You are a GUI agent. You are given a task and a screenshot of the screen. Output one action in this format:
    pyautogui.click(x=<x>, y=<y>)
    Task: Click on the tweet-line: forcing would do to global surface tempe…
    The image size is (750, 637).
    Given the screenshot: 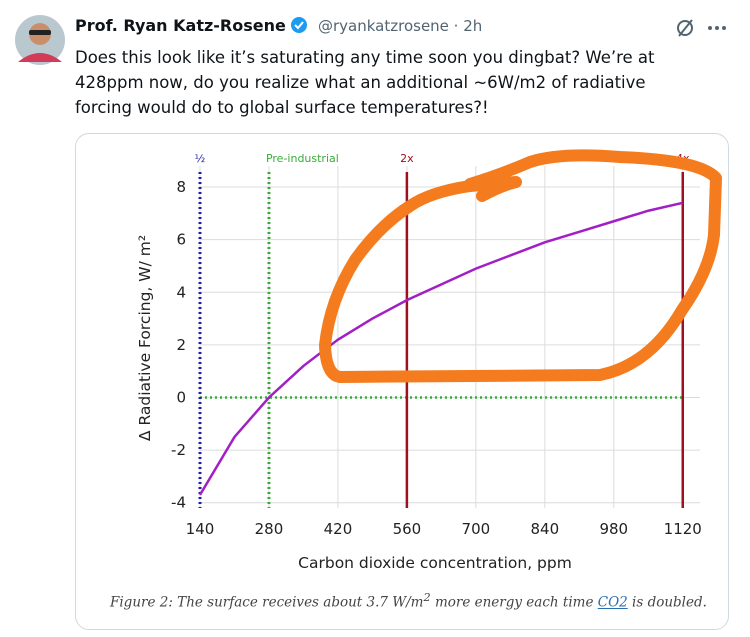 What is the action you would take?
    pyautogui.click(x=282, y=107)
    